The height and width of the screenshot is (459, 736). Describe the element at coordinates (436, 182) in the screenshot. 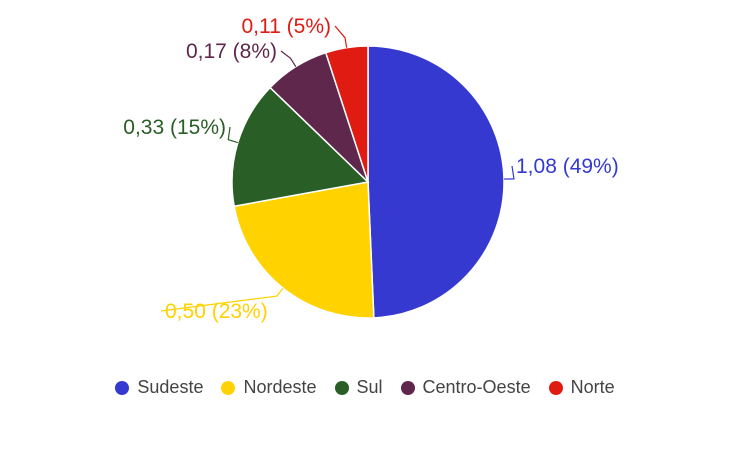

I see `pie-slice-sudeste` at that location.